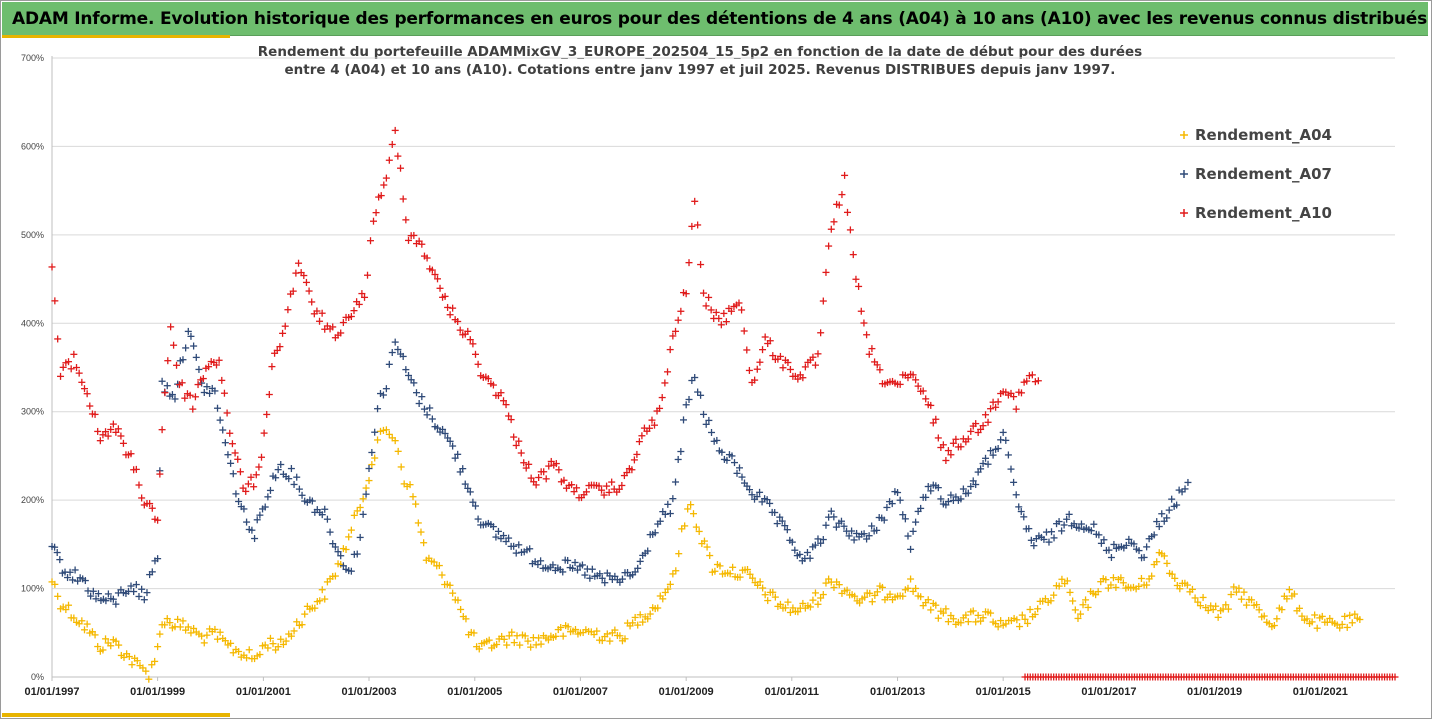 The width and height of the screenshot is (1432, 719). I want to click on x-tick-label: 01/01/2013, so click(897, 692).